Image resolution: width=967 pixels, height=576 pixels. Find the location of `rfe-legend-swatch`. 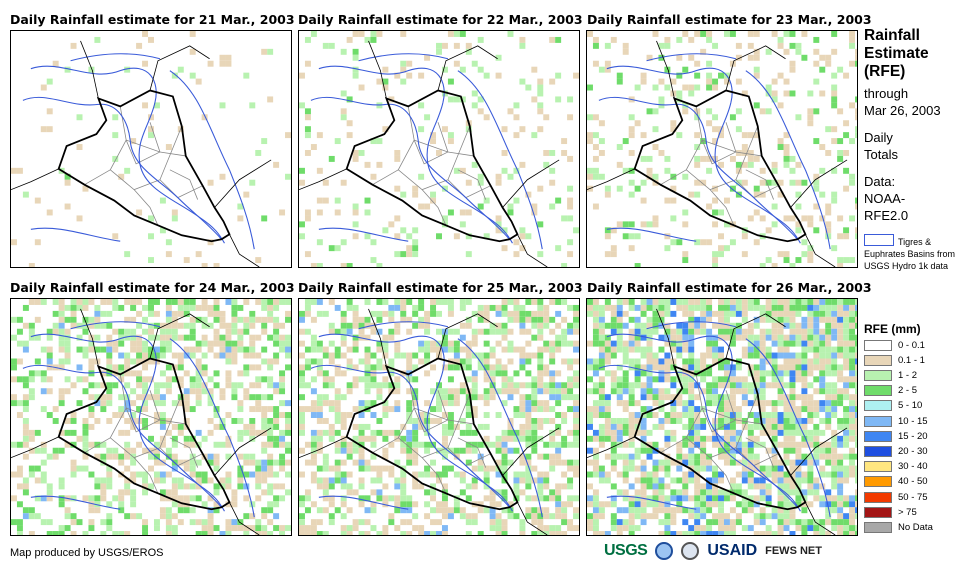

rfe-legend-swatch is located at coordinates (878, 375).